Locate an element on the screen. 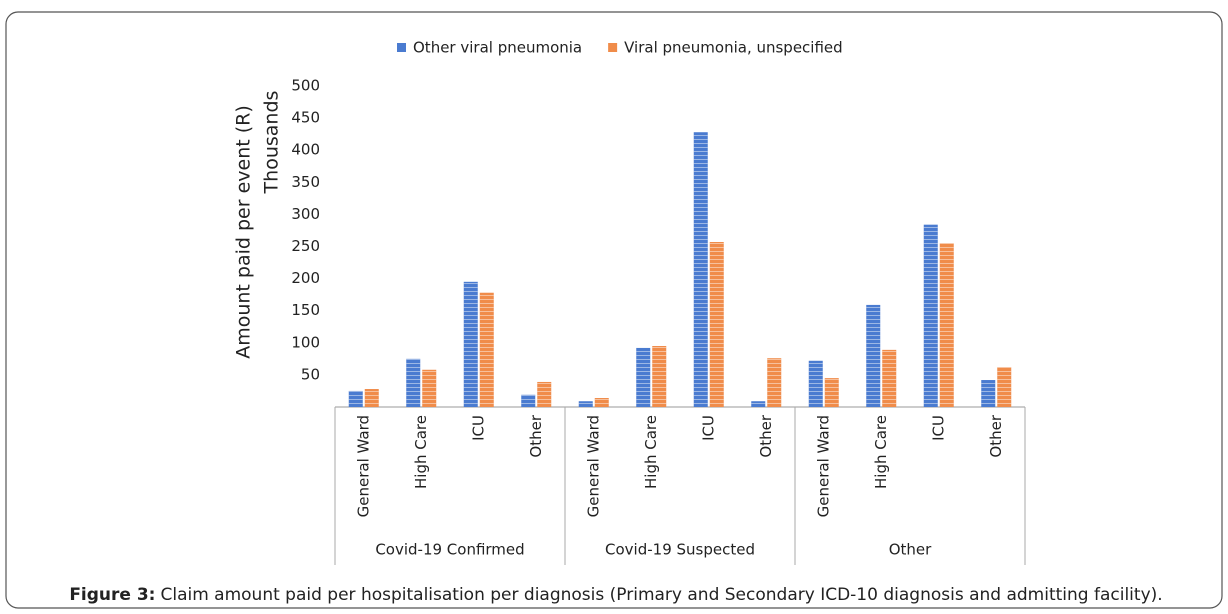 This screenshot has height=614, width=1228. caption-label: Figure 3: is located at coordinates (112, 595).